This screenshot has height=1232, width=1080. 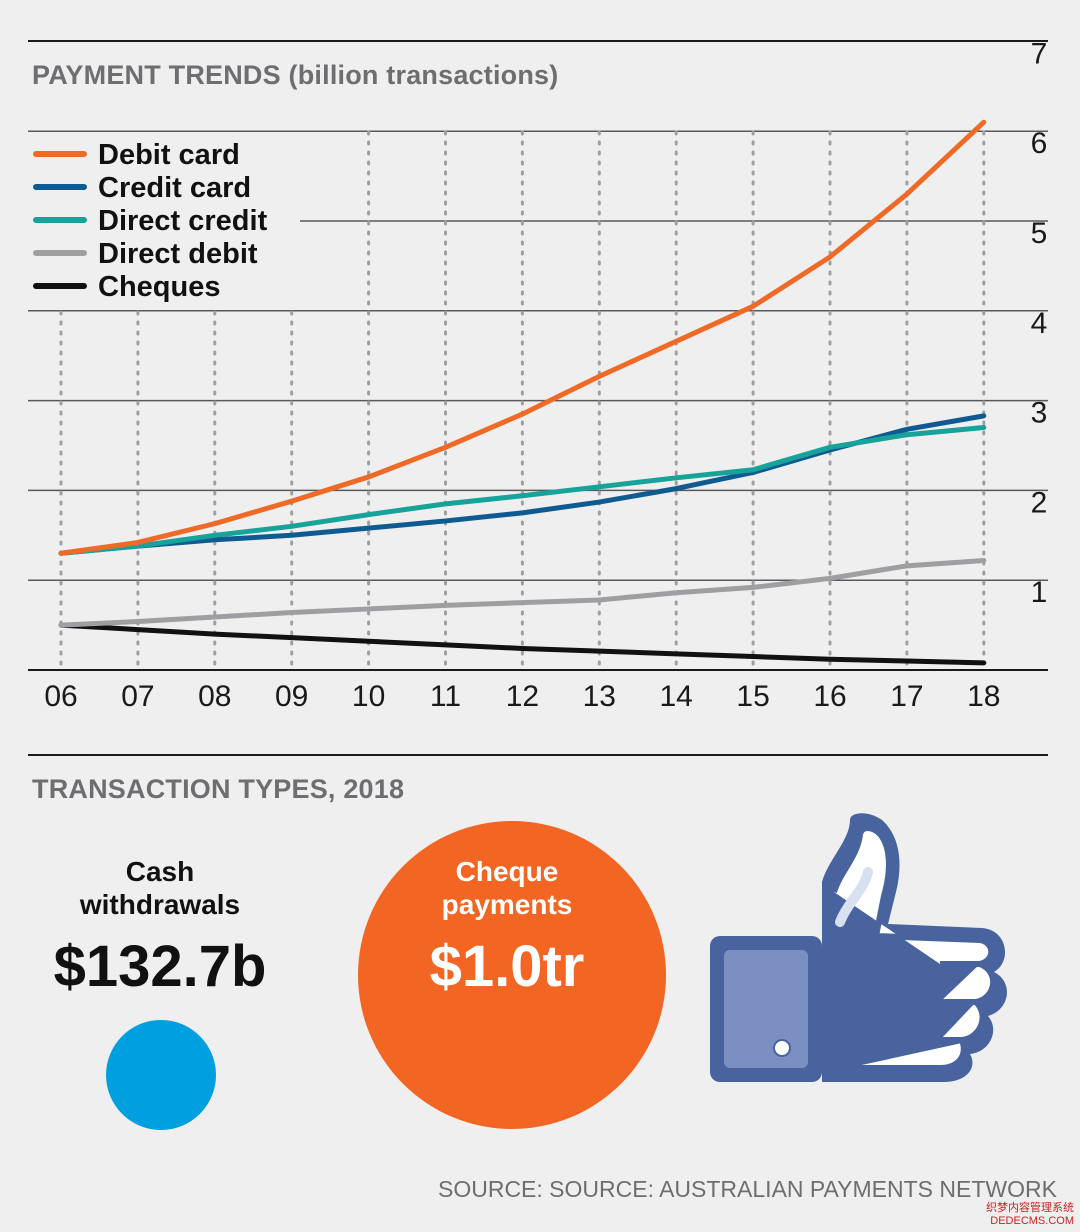 I want to click on x-tick-label: 16, so click(x=829, y=696).